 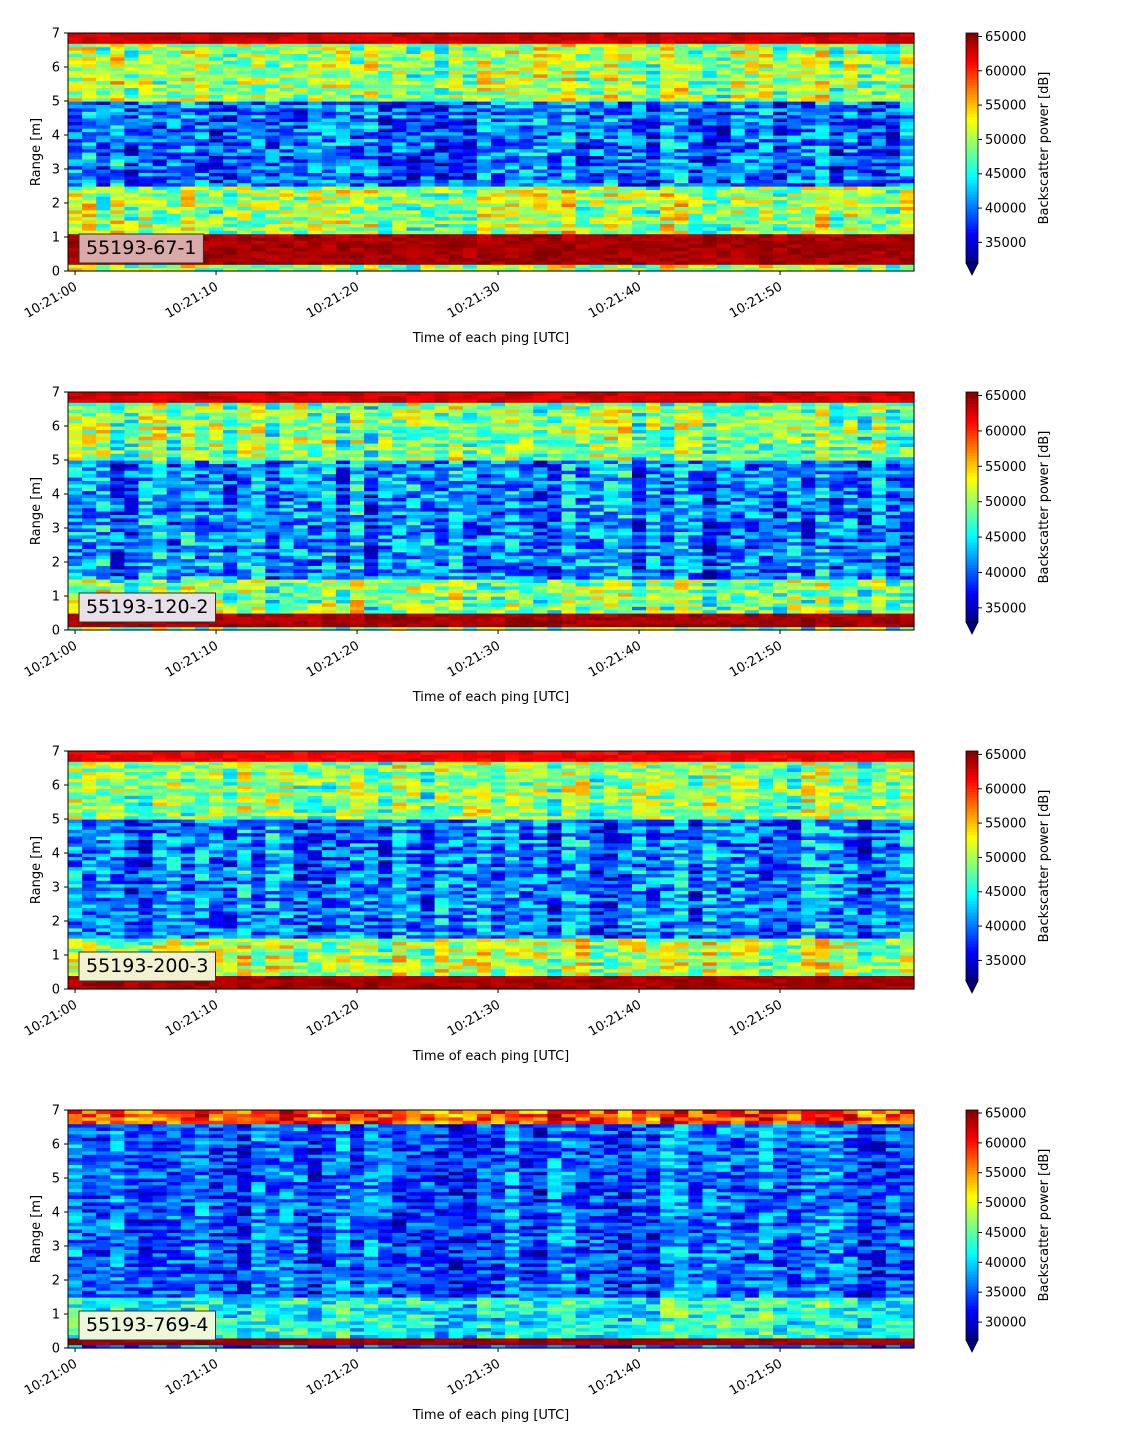 What do you see at coordinates (1005, 106) in the screenshot?
I see `colorbar-tick-label: 55000` at bounding box center [1005, 106].